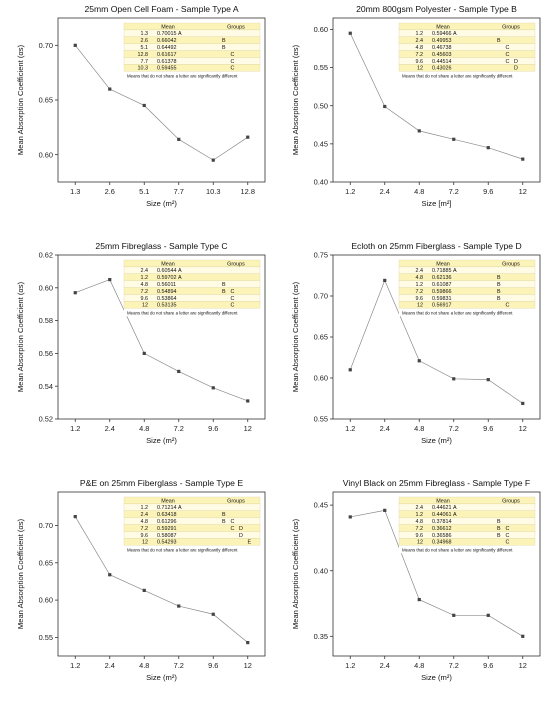 This screenshot has height=711, width=550. What do you see at coordinates (46, 525) in the screenshot?
I see `y-tick-label: 0.70` at bounding box center [46, 525].